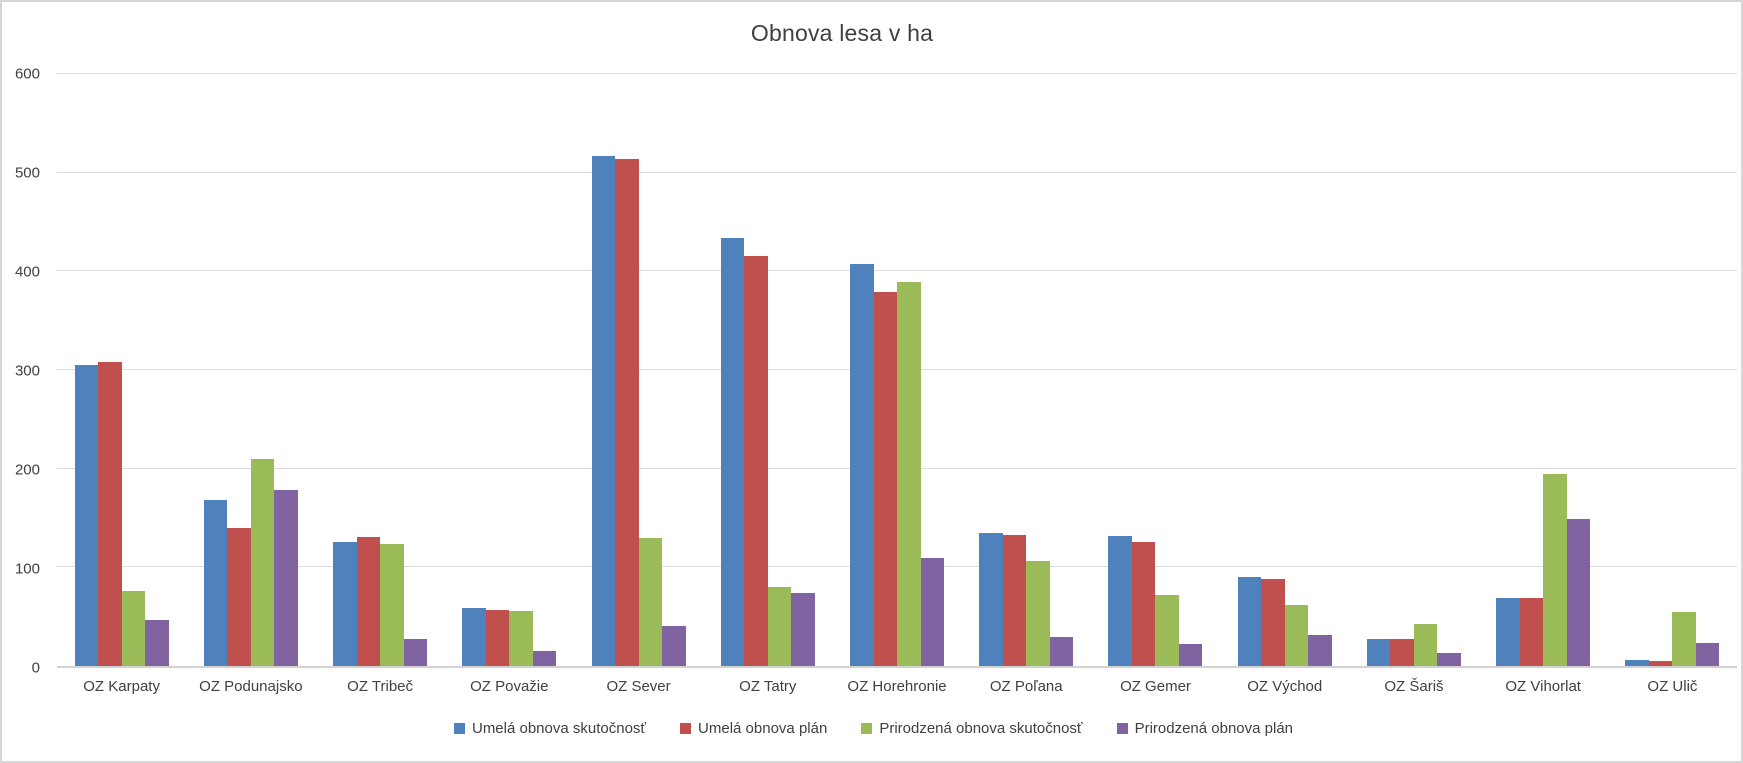  Describe the element at coordinates (27, 272) in the screenshot. I see `y-tick-label-400: 400` at that location.